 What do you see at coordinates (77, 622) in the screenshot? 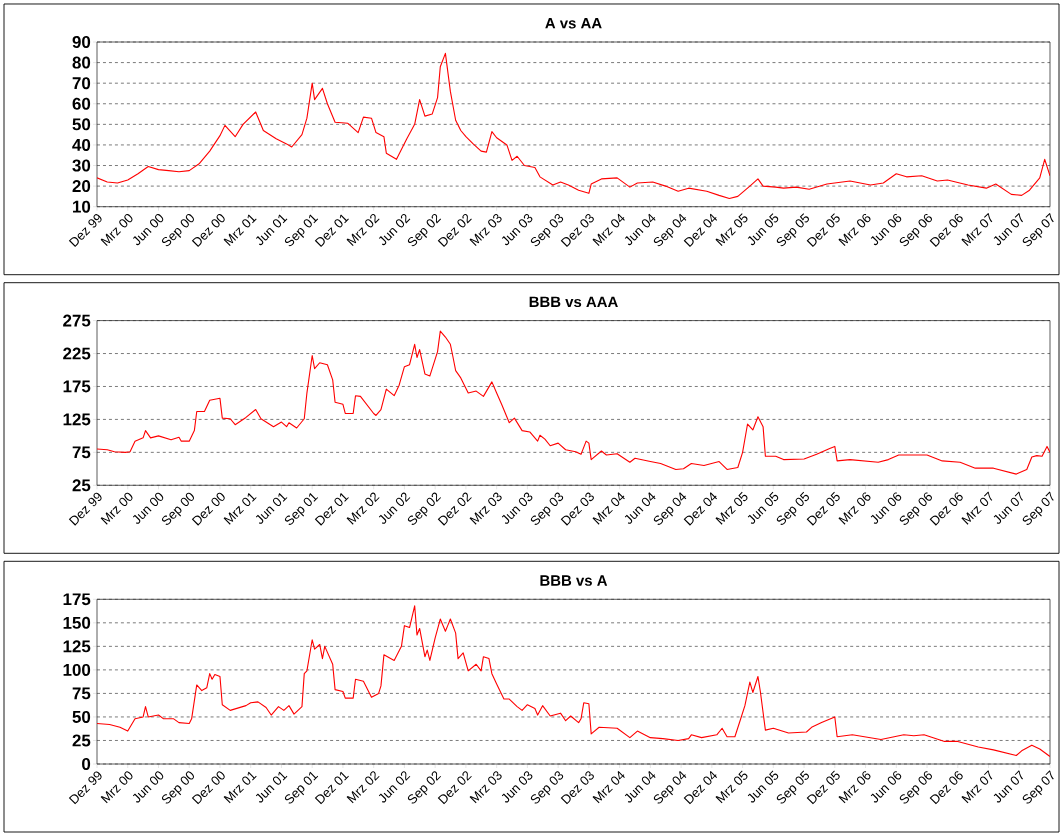
I see `y-tick-label: 150` at bounding box center [77, 622].